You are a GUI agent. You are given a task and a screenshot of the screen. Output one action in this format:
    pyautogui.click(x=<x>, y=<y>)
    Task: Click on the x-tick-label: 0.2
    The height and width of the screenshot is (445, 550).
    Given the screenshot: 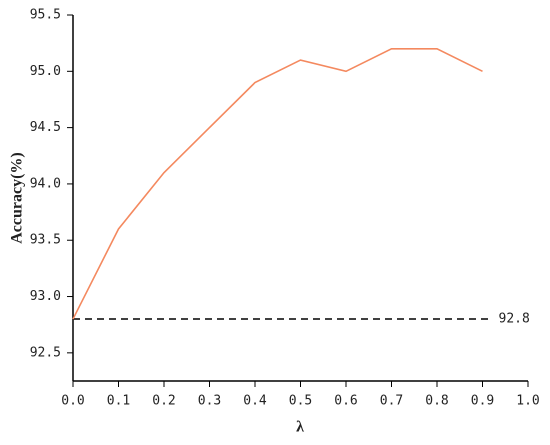 What is the action you would take?
    pyautogui.click(x=163, y=401)
    